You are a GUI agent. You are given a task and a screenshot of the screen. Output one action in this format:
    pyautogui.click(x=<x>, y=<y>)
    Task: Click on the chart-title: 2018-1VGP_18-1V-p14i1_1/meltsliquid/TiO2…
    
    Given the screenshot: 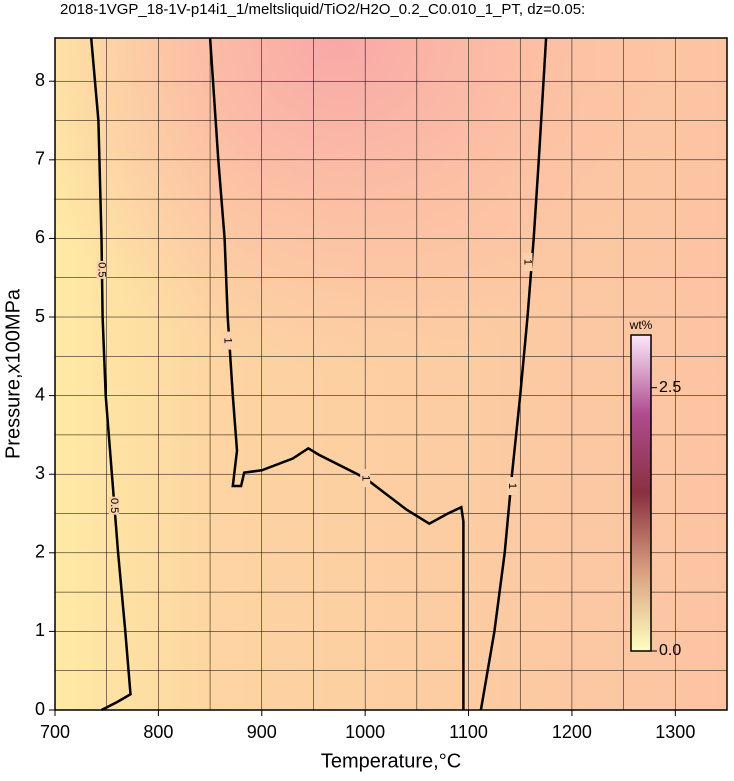 What is the action you would take?
    pyautogui.click(x=322, y=9)
    